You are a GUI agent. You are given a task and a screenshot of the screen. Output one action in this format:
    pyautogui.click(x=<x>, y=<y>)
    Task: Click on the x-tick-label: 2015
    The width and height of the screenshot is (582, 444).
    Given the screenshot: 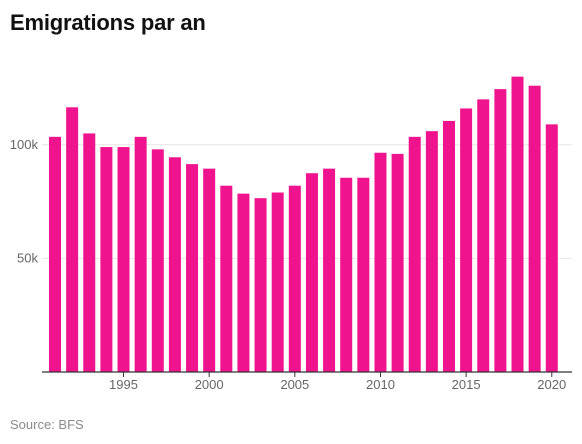 What is the action you would take?
    pyautogui.click(x=466, y=384)
    